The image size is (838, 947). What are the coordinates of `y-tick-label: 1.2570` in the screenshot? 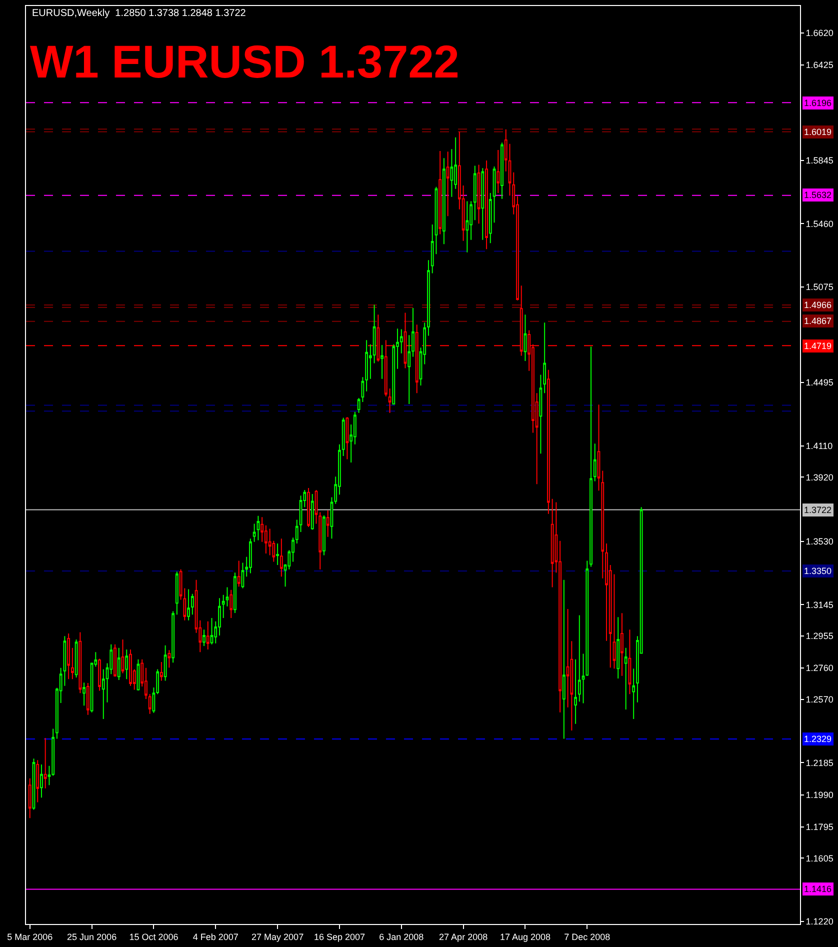 It's located at (820, 699).